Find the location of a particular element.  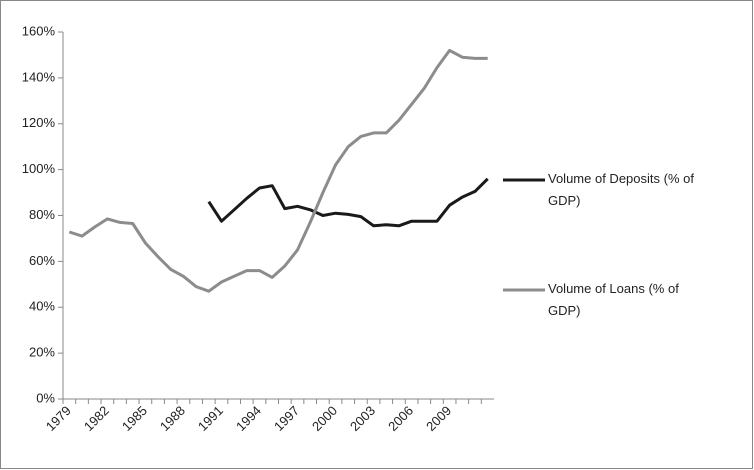

y-tick-label: 120% is located at coordinates (39, 122).